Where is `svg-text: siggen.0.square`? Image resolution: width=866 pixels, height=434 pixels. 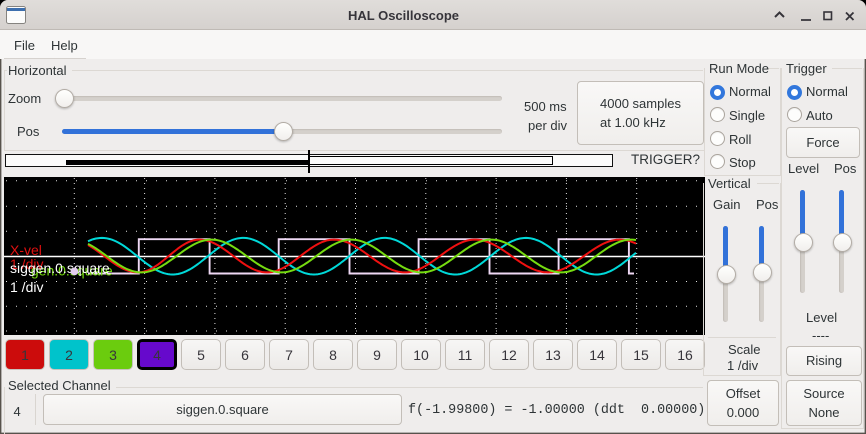 svg-text: siggen.0.square is located at coordinates (60, 268).